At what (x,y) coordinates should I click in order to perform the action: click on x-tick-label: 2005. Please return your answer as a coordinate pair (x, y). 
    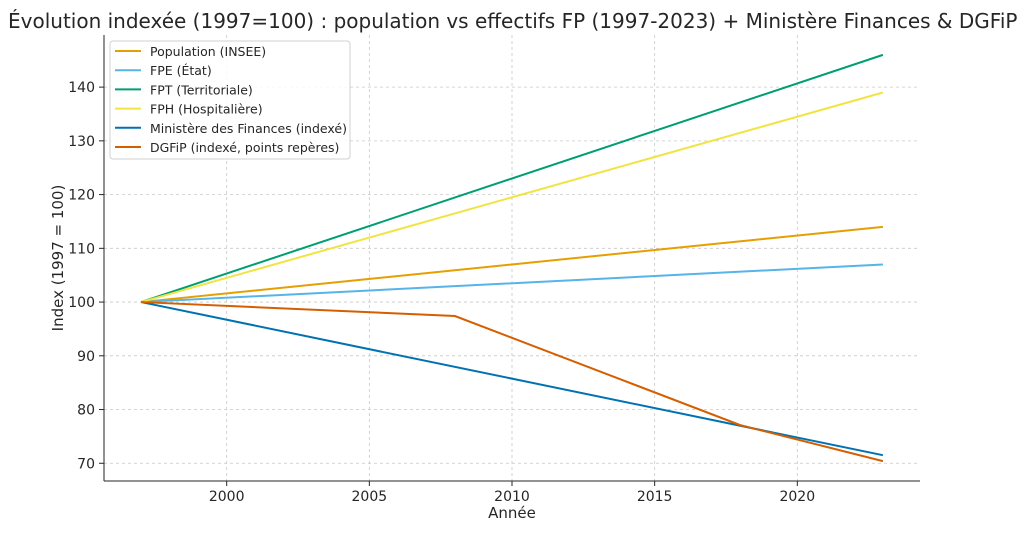
    Looking at the image, I should click on (370, 497).